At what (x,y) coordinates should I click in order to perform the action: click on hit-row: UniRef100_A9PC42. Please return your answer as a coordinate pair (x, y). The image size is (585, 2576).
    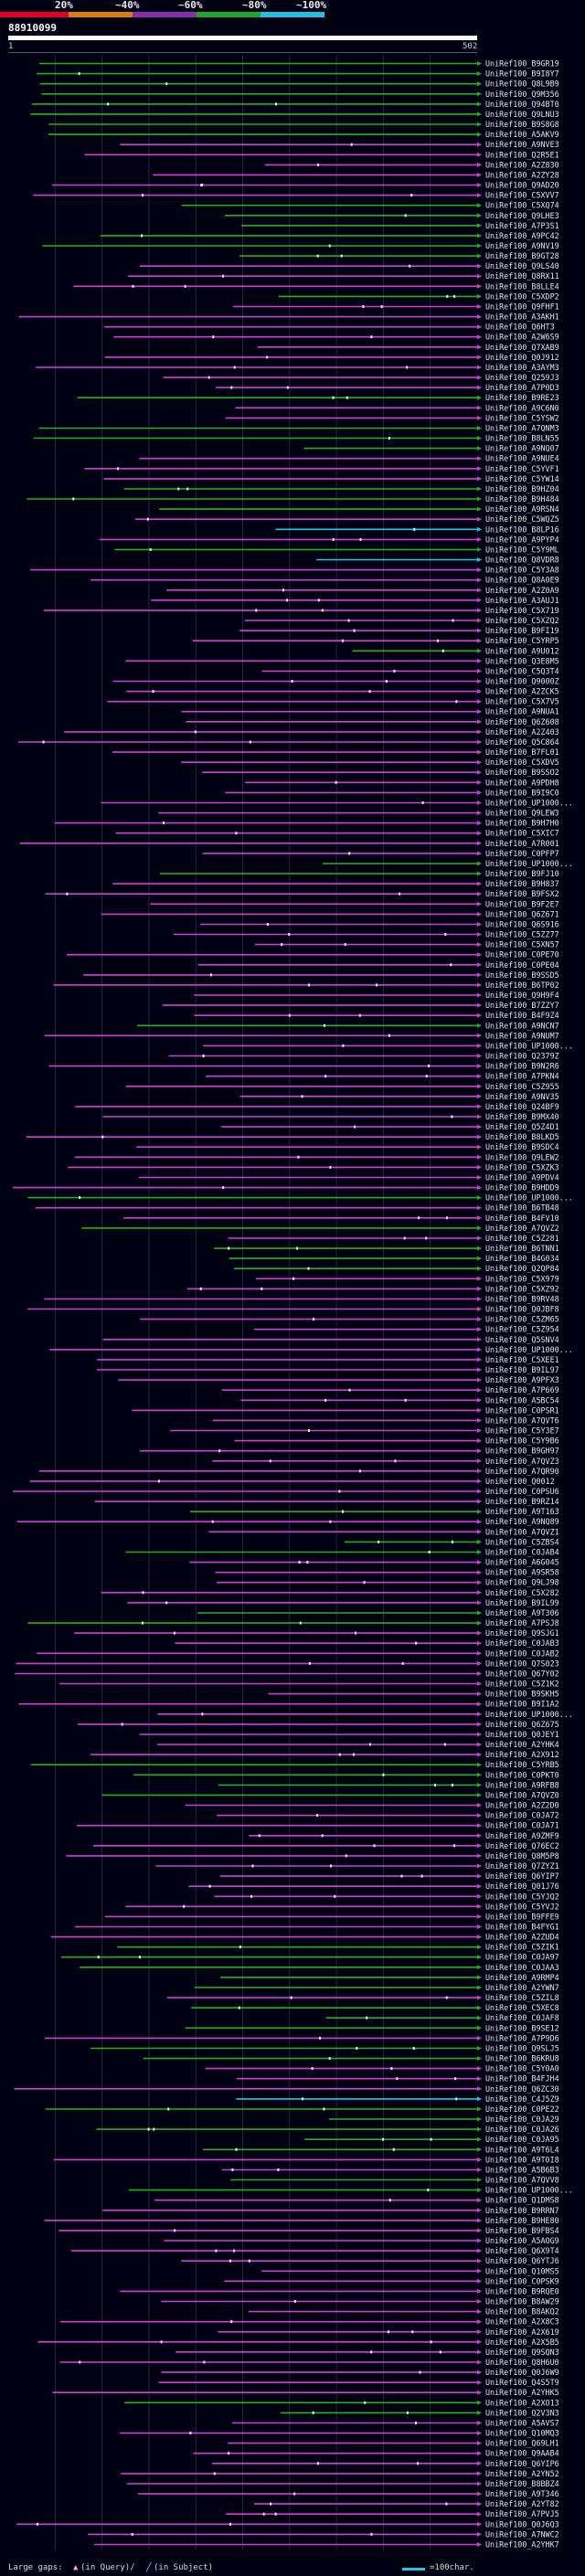
    Looking at the image, I should click on (329, 235).